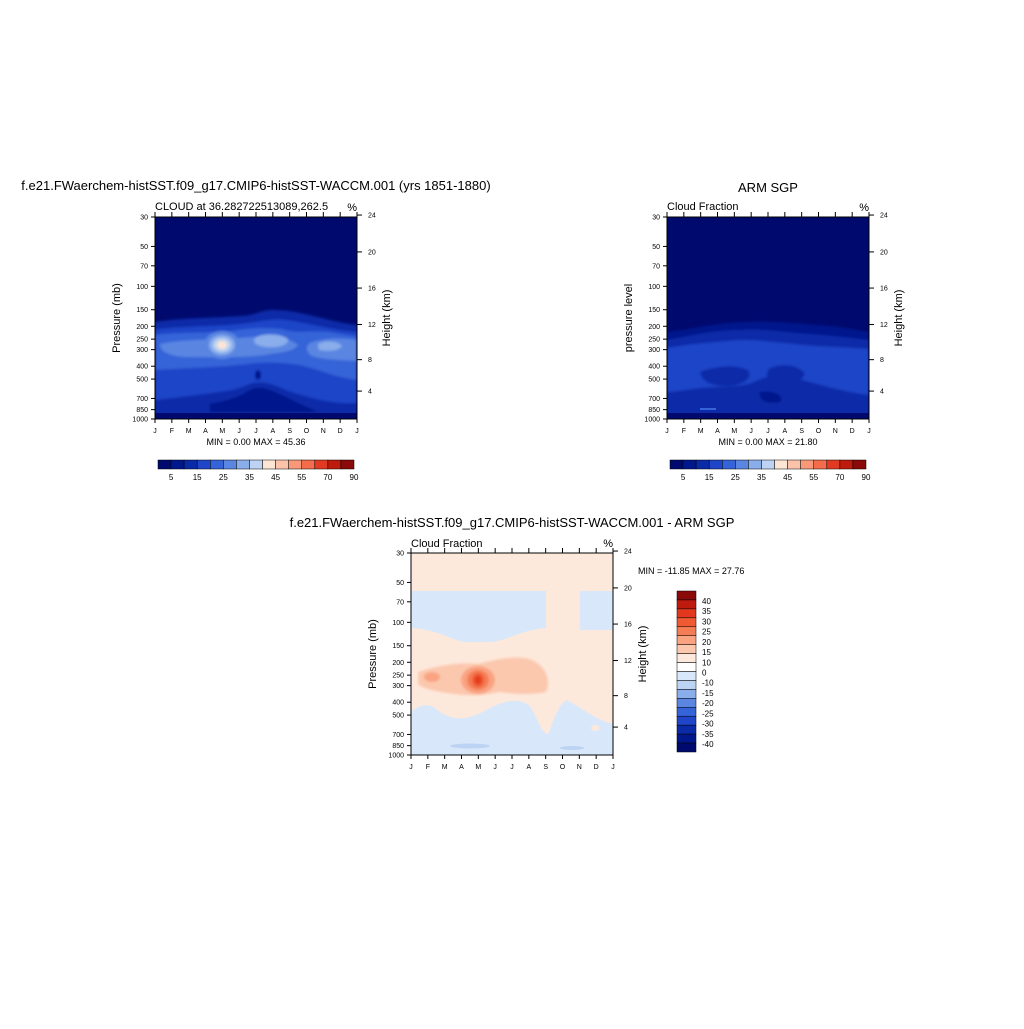 The width and height of the screenshot is (1024, 1029). What do you see at coordinates (352, 208) in the screenshot?
I see `panel-model-units: %` at bounding box center [352, 208].